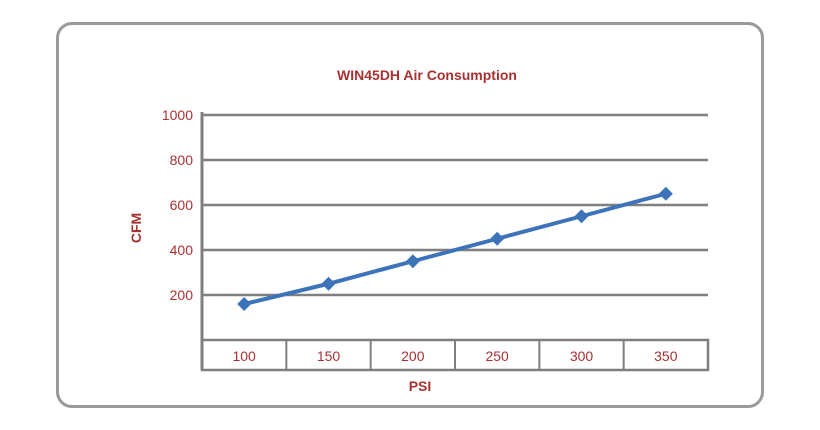 The width and height of the screenshot is (820, 430). I want to click on x-tick-label: 200, so click(413, 356).